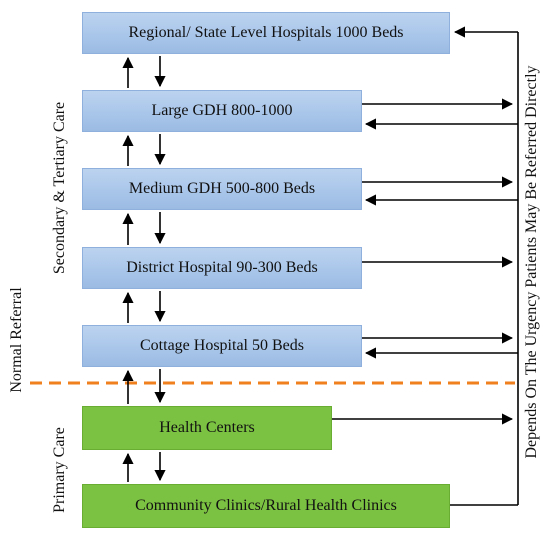 Image resolution: width=550 pixels, height=538 pixels. I want to click on district-hospital-label: District Hospital 90-300 Beds, so click(222, 267).